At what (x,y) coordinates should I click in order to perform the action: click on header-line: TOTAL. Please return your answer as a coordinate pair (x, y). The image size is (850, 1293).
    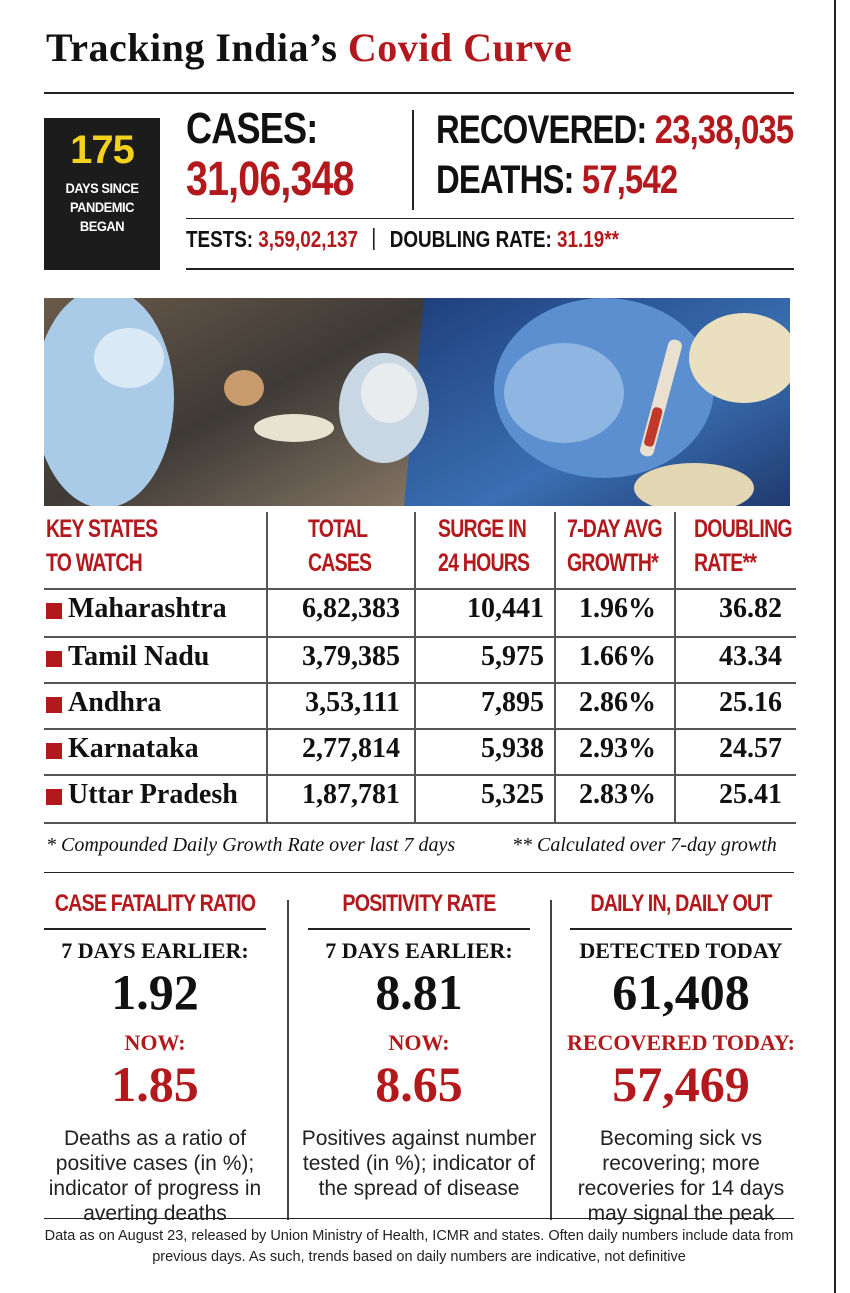
    Looking at the image, I should click on (338, 529).